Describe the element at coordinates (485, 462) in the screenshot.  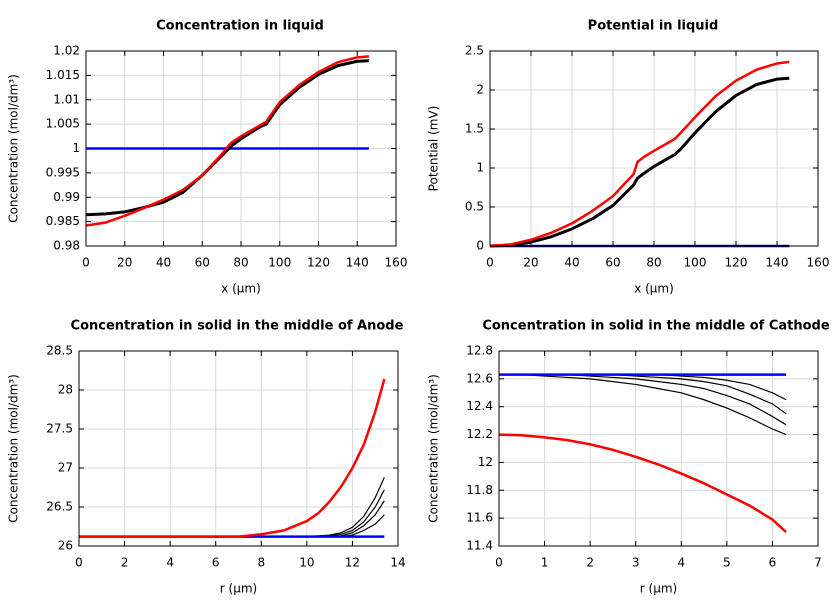
I see `y-tick-label: 12` at that location.